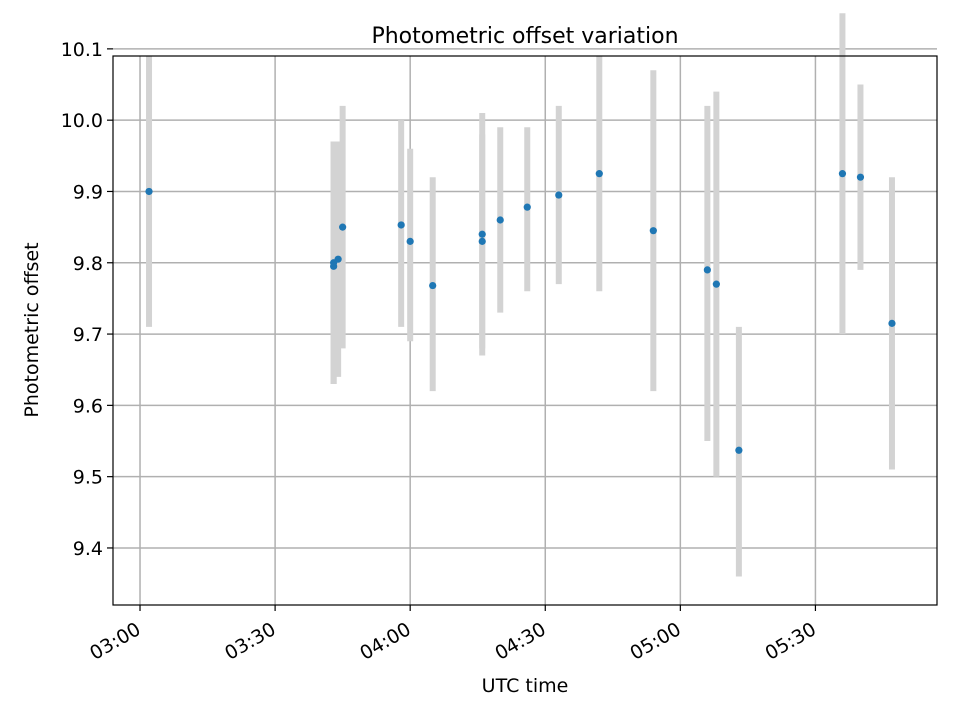 The image size is (960, 720). I want to click on x-axis-label: UTC time, so click(525, 686).